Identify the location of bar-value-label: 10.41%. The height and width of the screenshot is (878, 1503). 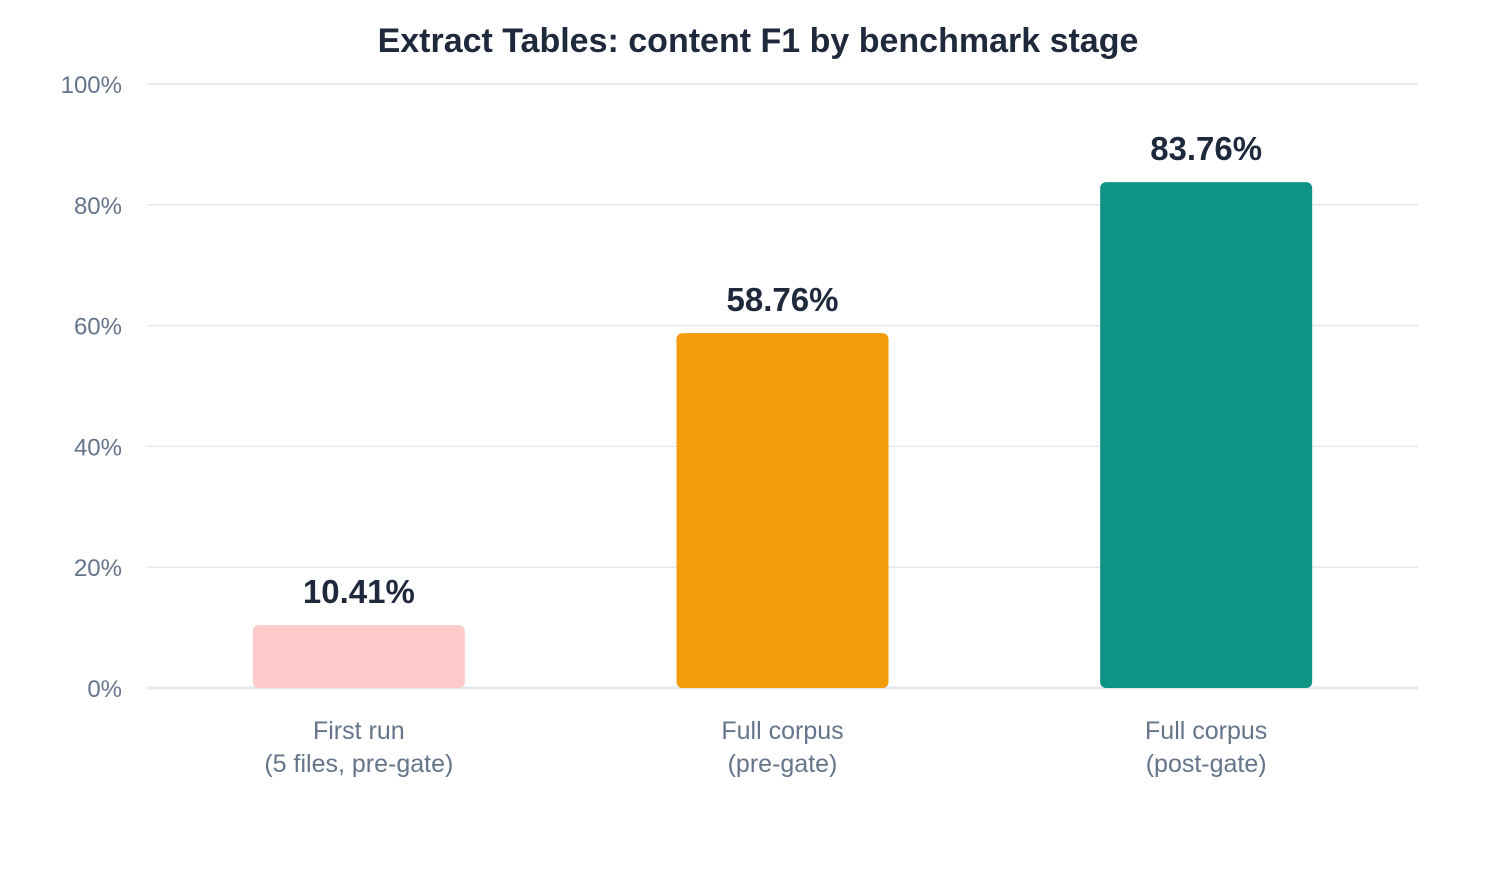
(359, 591).